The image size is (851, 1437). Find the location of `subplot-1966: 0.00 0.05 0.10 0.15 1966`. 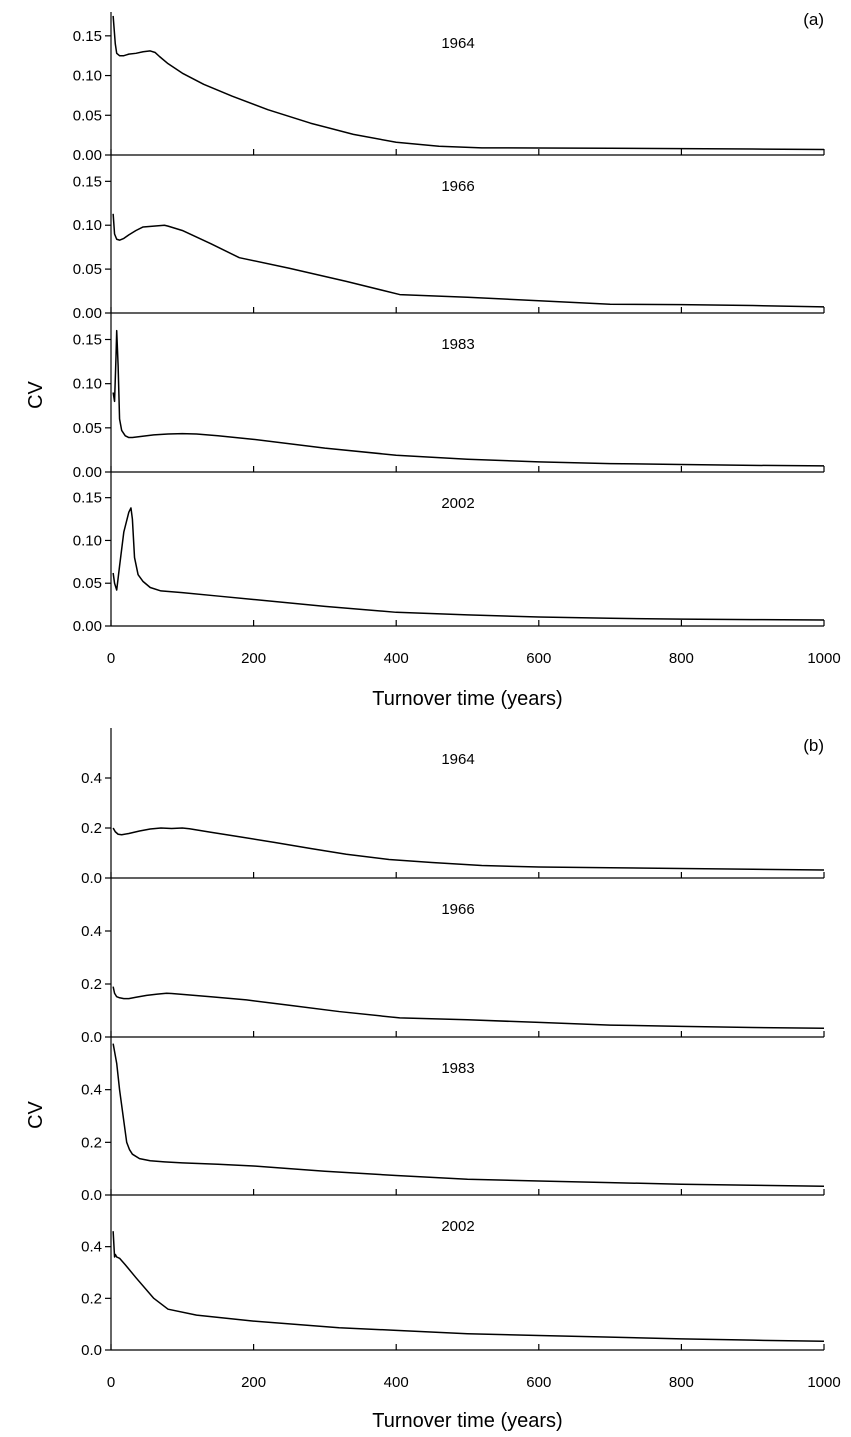

subplot-1966: 0.00 0.05 0.10 0.15 1966 is located at coordinates (449, 238).